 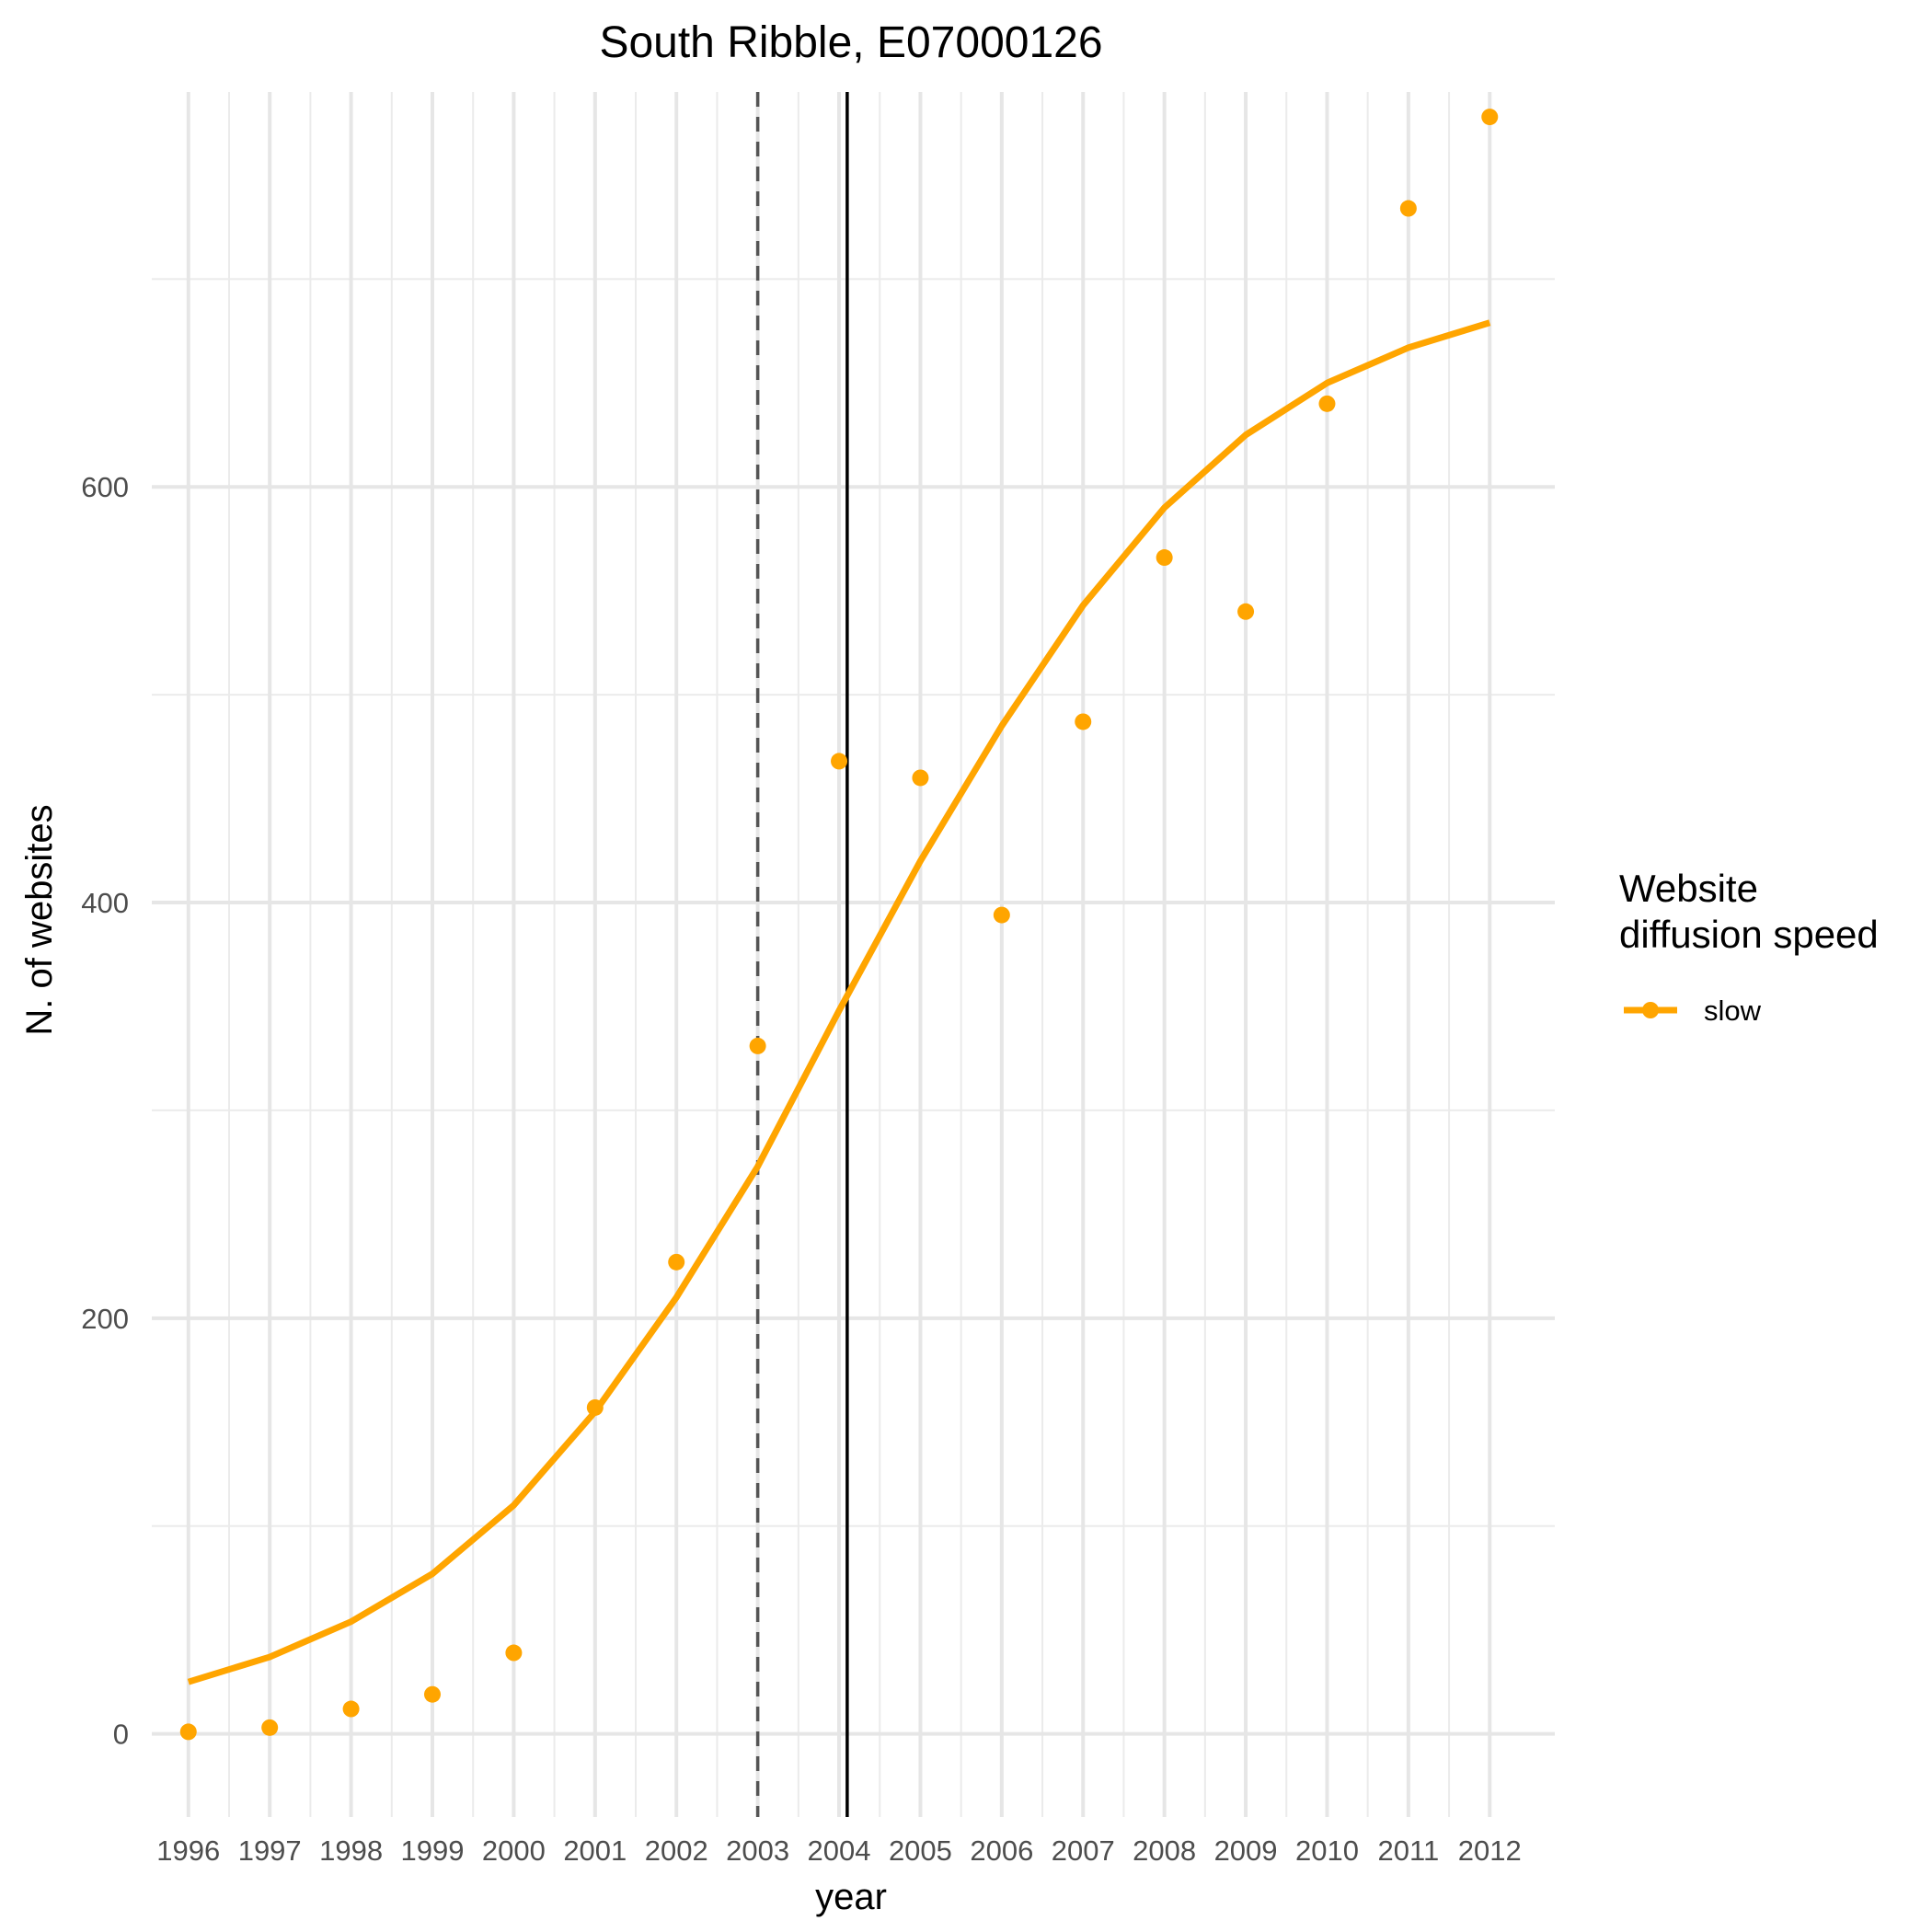 I want to click on x-tick-label: 2009, so click(x=1246, y=1850).